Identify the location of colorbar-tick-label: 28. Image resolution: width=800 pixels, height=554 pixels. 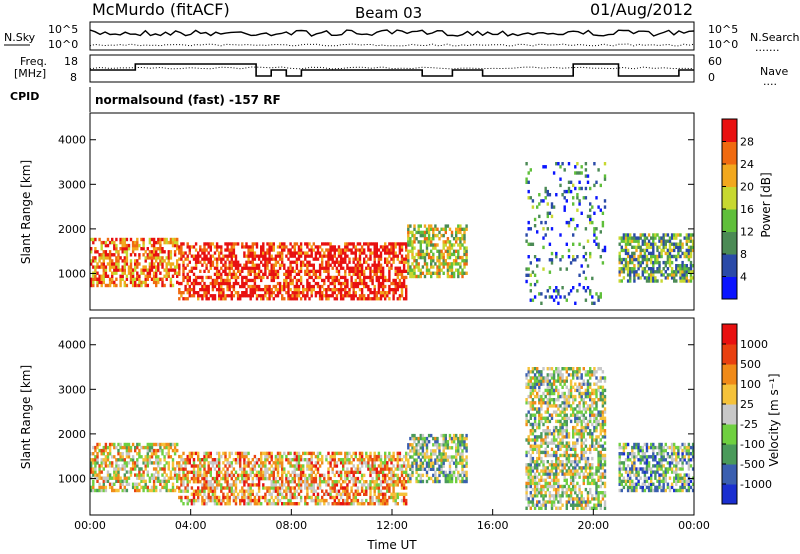
(747, 142).